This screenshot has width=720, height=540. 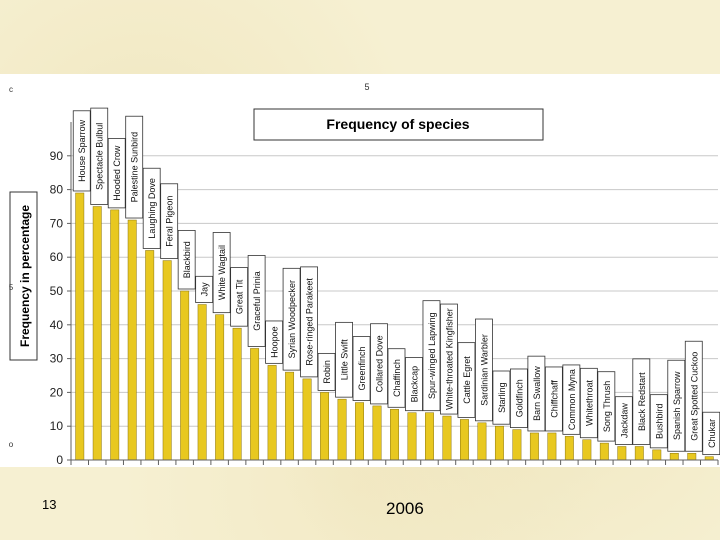 I want to click on category-label: Chiffchaff, so click(x=554, y=399).